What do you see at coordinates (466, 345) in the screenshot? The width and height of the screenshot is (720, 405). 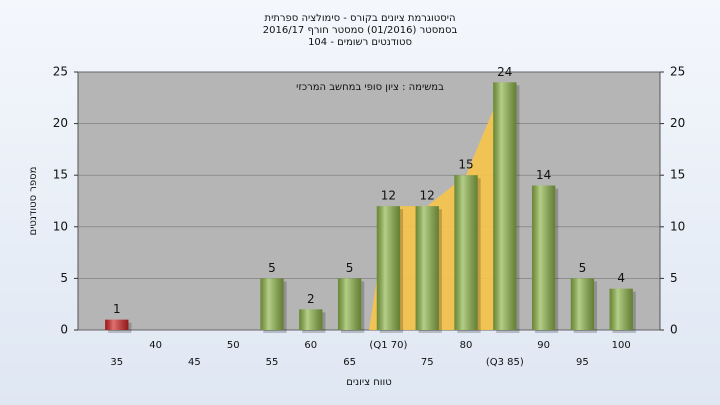 I see `x-tick-label: 80` at bounding box center [466, 345].